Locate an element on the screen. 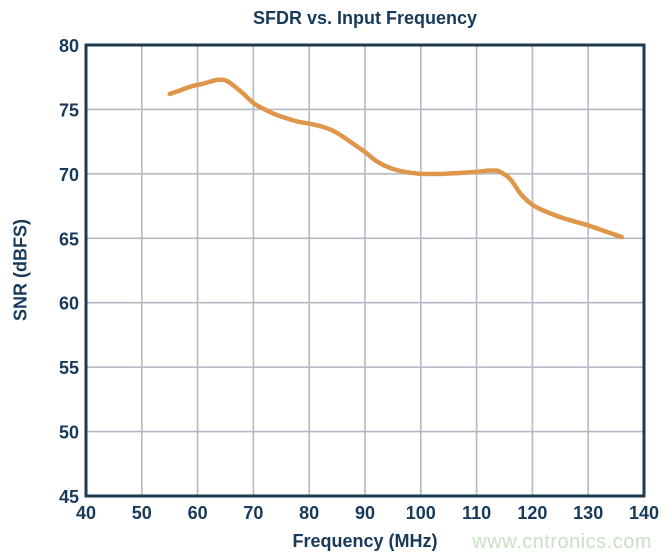 This screenshot has height=559, width=672. x-axis-title: Frequency (MHz) is located at coordinates (365, 541).